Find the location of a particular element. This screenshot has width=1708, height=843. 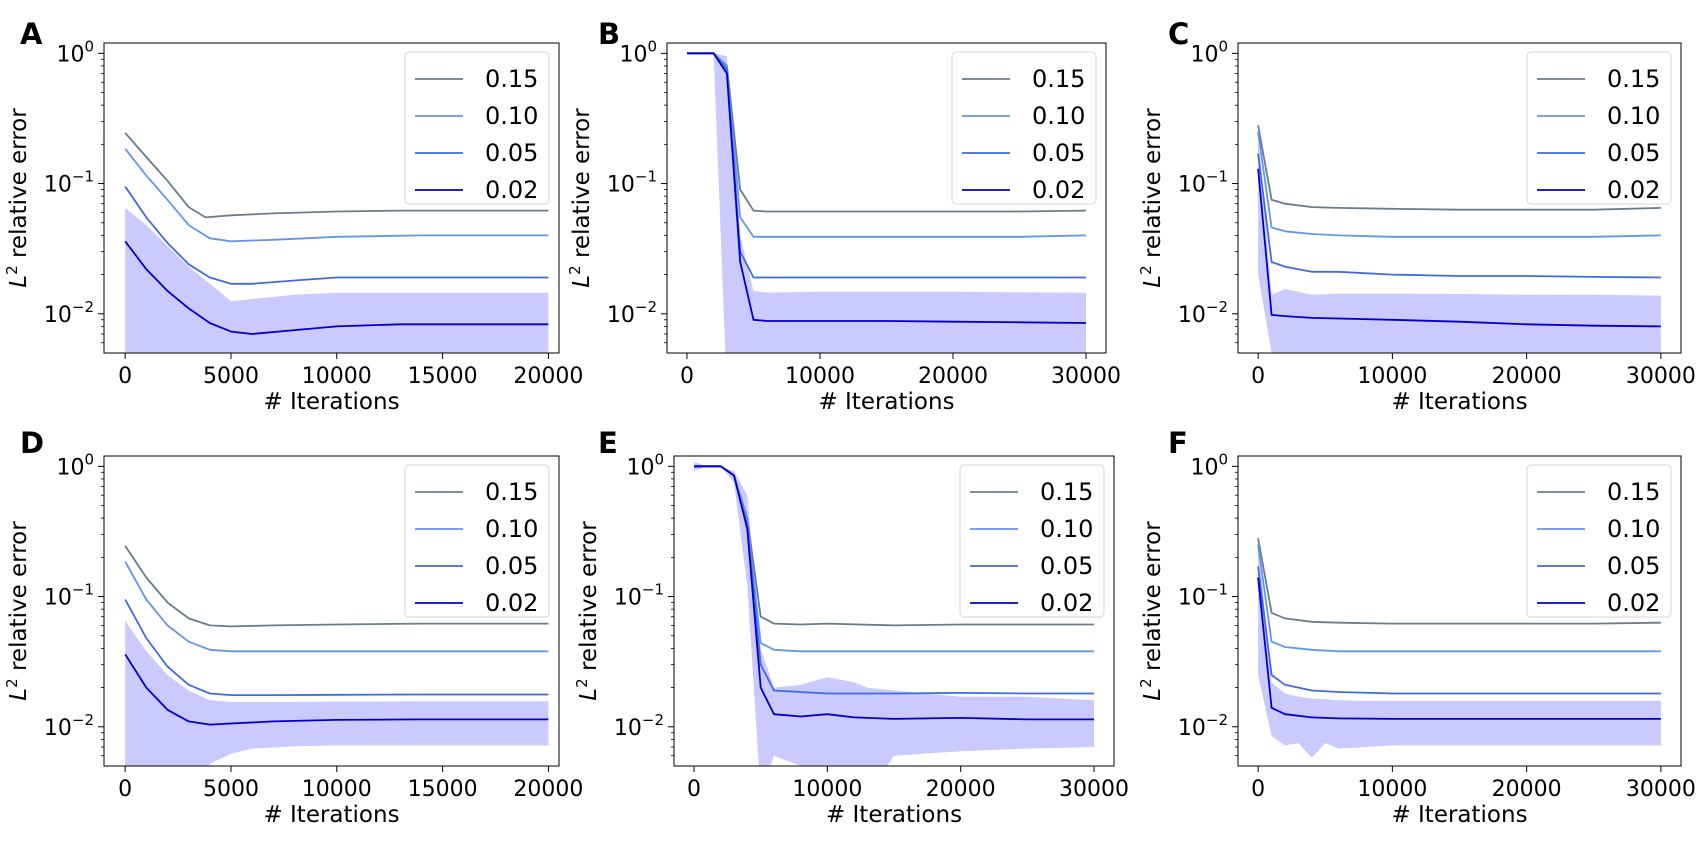

panel-letter-d: D is located at coordinates (32, 443).